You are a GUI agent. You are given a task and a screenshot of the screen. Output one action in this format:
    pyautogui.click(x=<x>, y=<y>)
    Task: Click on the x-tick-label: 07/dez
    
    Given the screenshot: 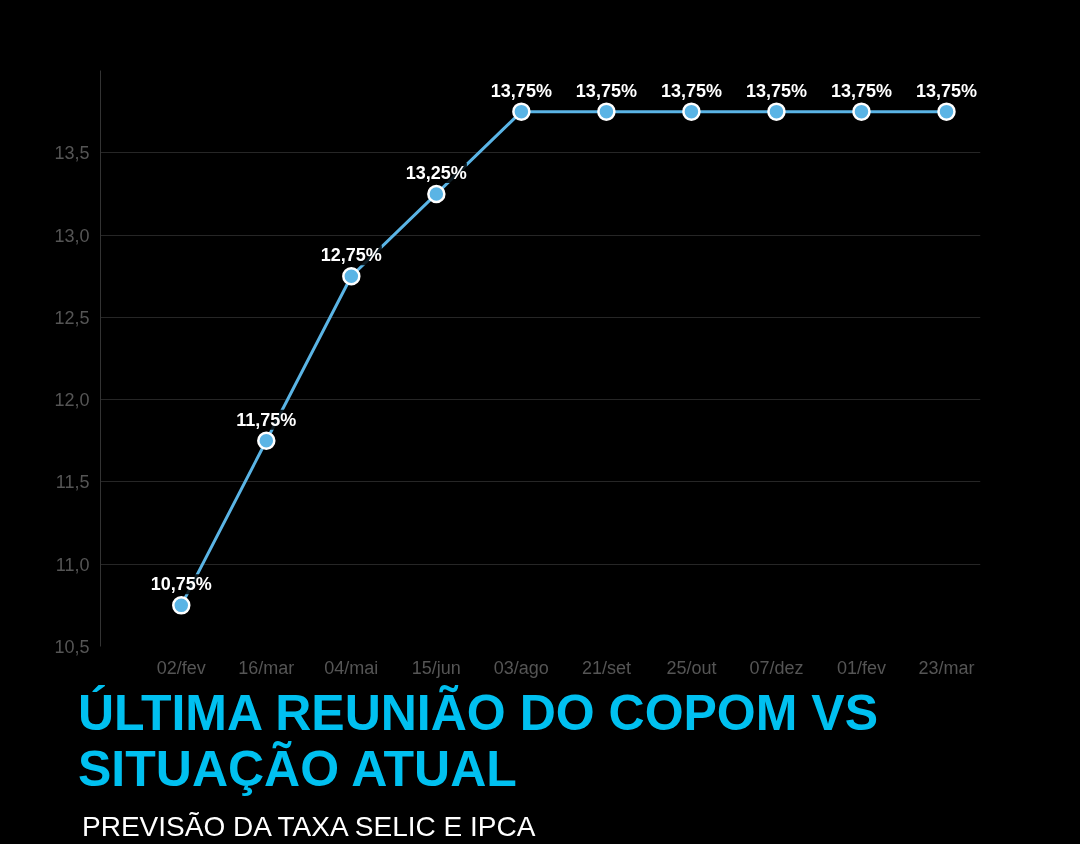 What is the action you would take?
    pyautogui.click(x=776, y=667)
    